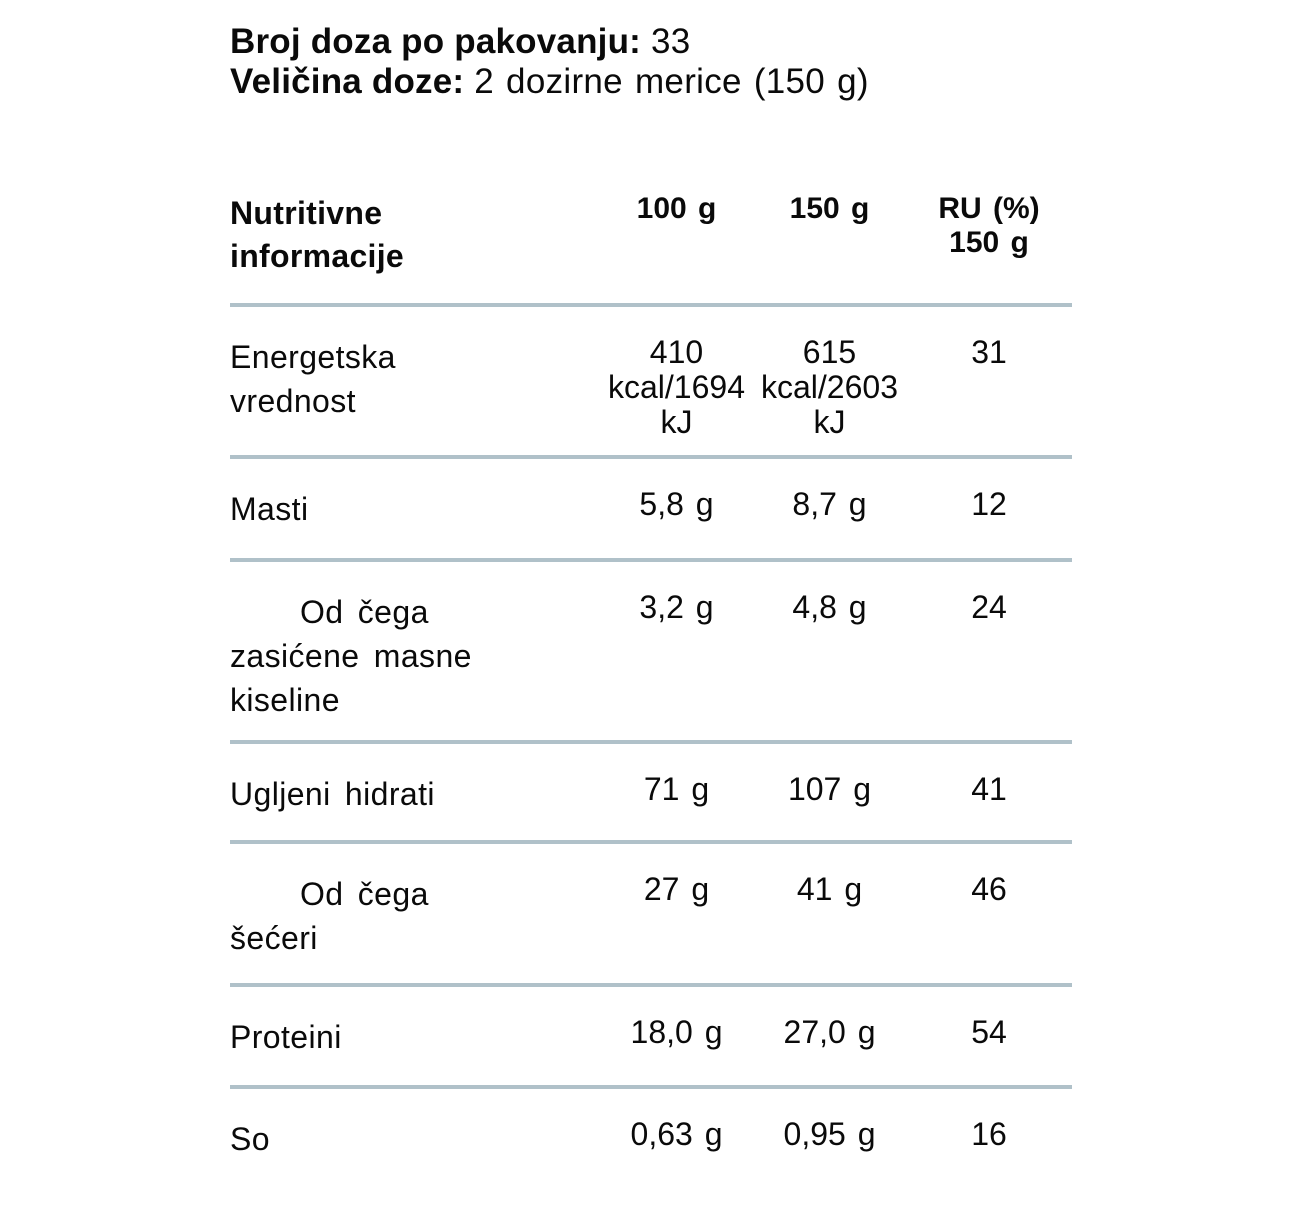 The height and width of the screenshot is (1213, 1290). Describe the element at coordinates (989, 889) in the screenshot. I see `value-ru-percent: 46` at that location.